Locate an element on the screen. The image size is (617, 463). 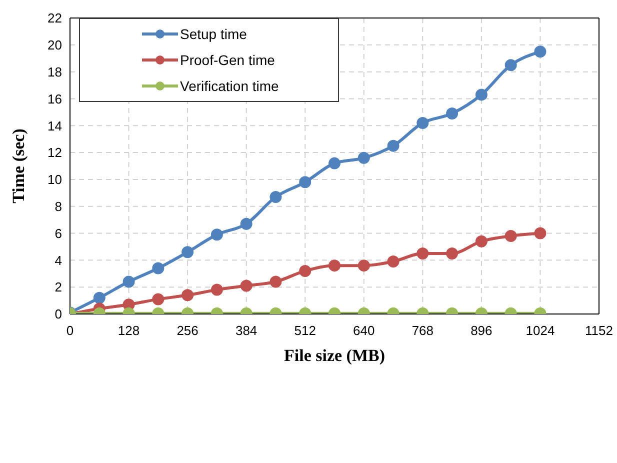
x-tick-label: 768 is located at coordinates (423, 330).